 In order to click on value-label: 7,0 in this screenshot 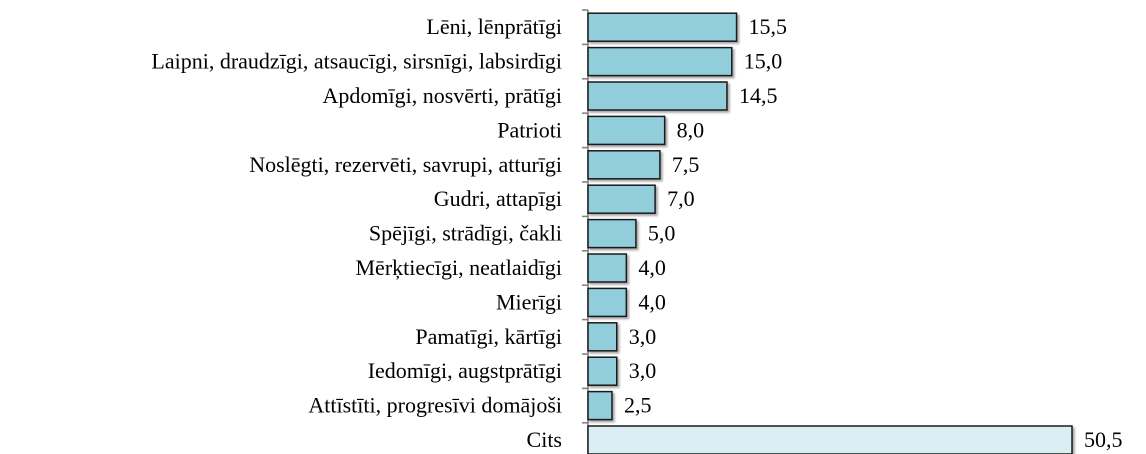, I will do `click(681, 198)`.